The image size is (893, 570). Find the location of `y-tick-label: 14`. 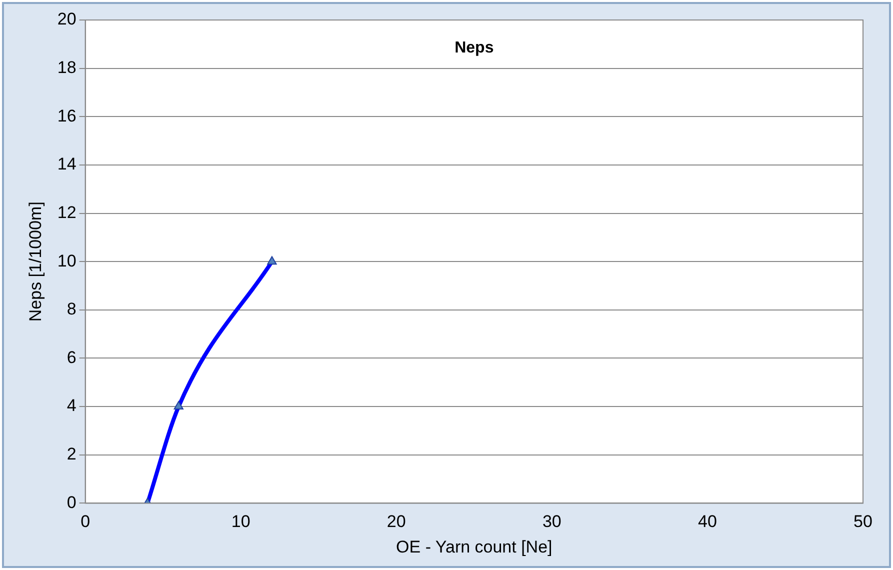

y-tick-label: 14 is located at coordinates (66, 164).